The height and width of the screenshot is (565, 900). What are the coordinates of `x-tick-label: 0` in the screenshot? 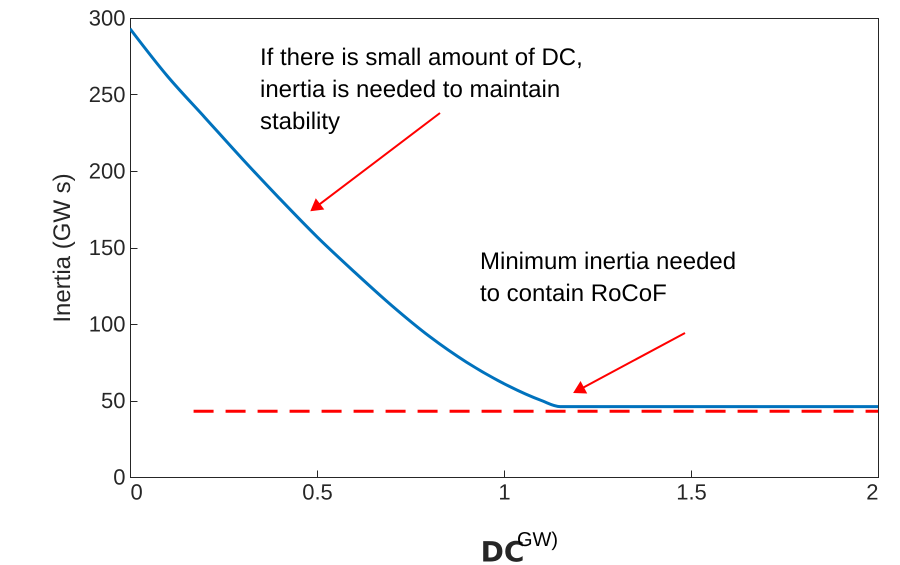 It's located at (136, 492).